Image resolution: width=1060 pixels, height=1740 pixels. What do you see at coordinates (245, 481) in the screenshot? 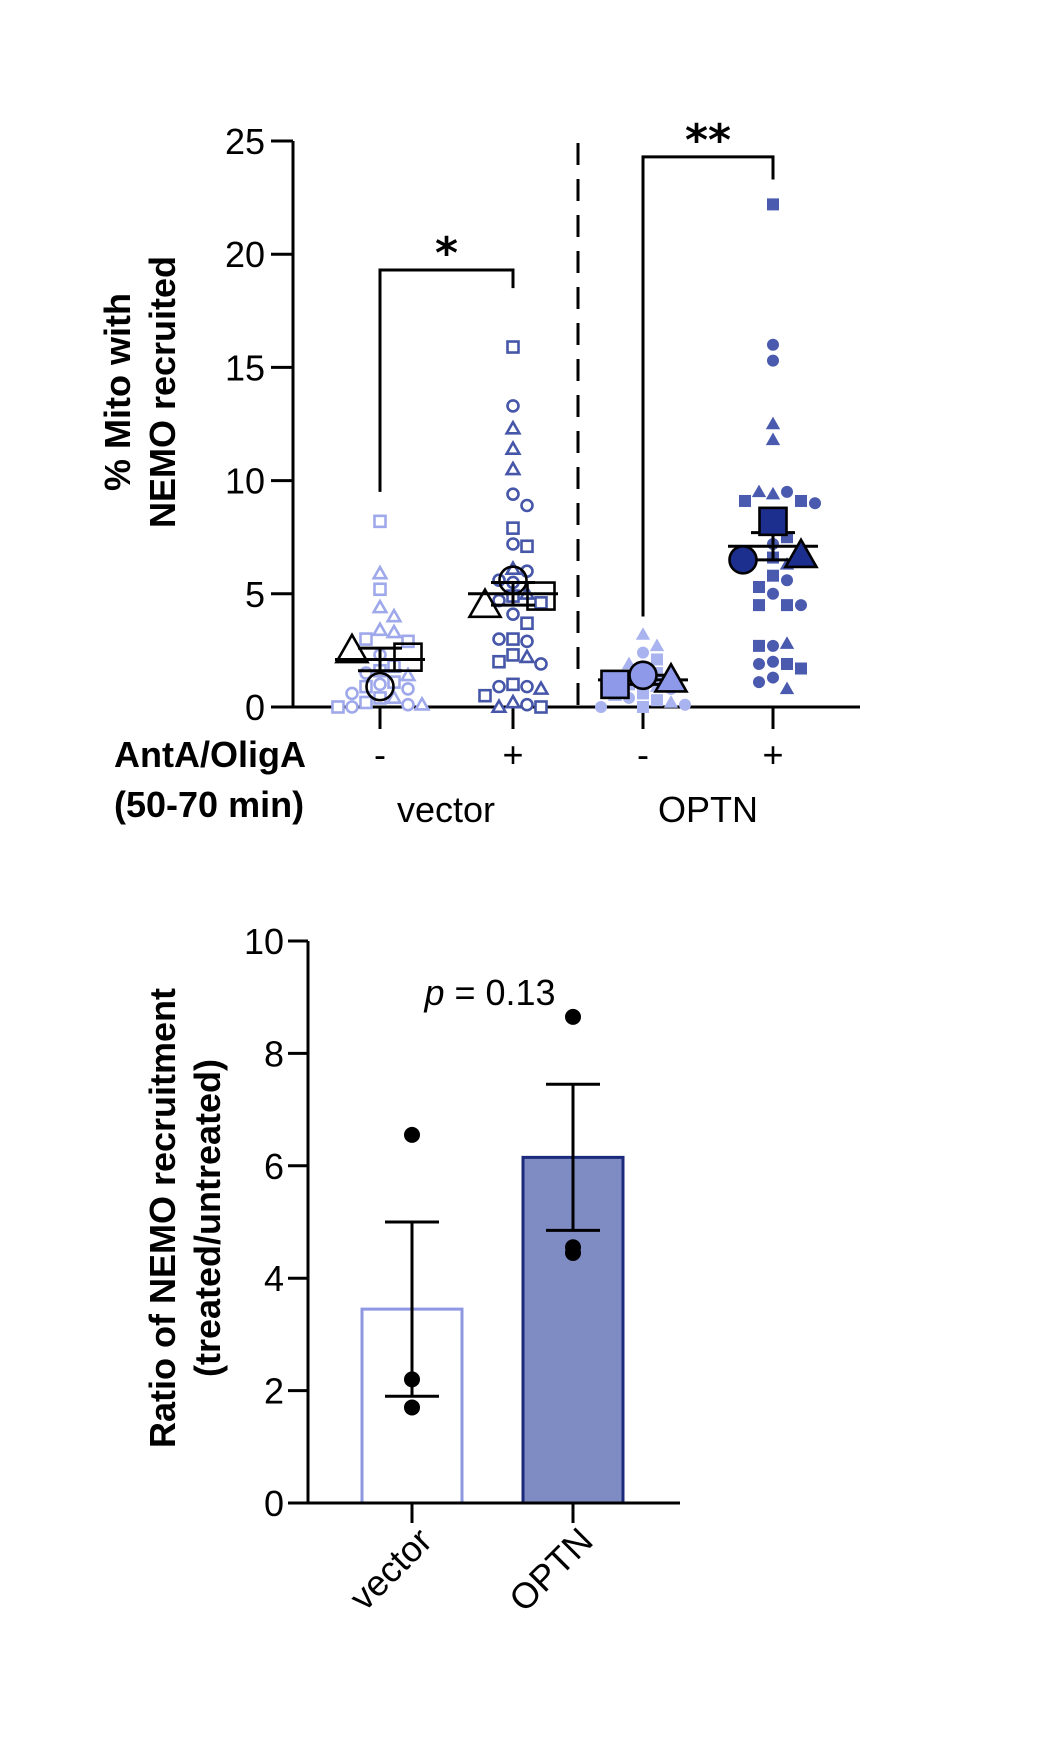
I see `top-y-tick-label: 10` at bounding box center [245, 481].